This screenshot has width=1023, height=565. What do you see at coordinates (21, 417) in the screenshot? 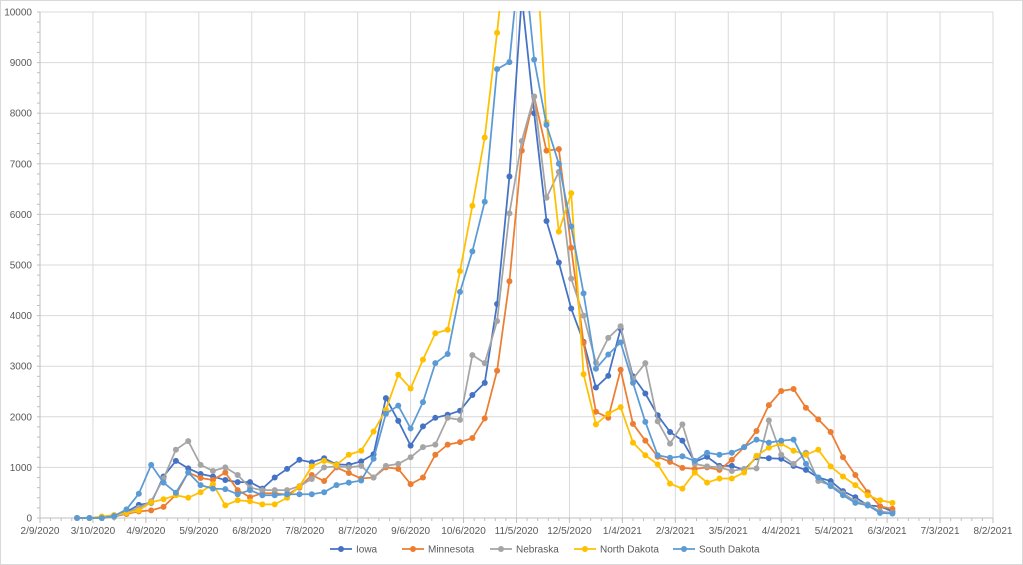
I see `y-tick-label: 2000` at bounding box center [21, 417].